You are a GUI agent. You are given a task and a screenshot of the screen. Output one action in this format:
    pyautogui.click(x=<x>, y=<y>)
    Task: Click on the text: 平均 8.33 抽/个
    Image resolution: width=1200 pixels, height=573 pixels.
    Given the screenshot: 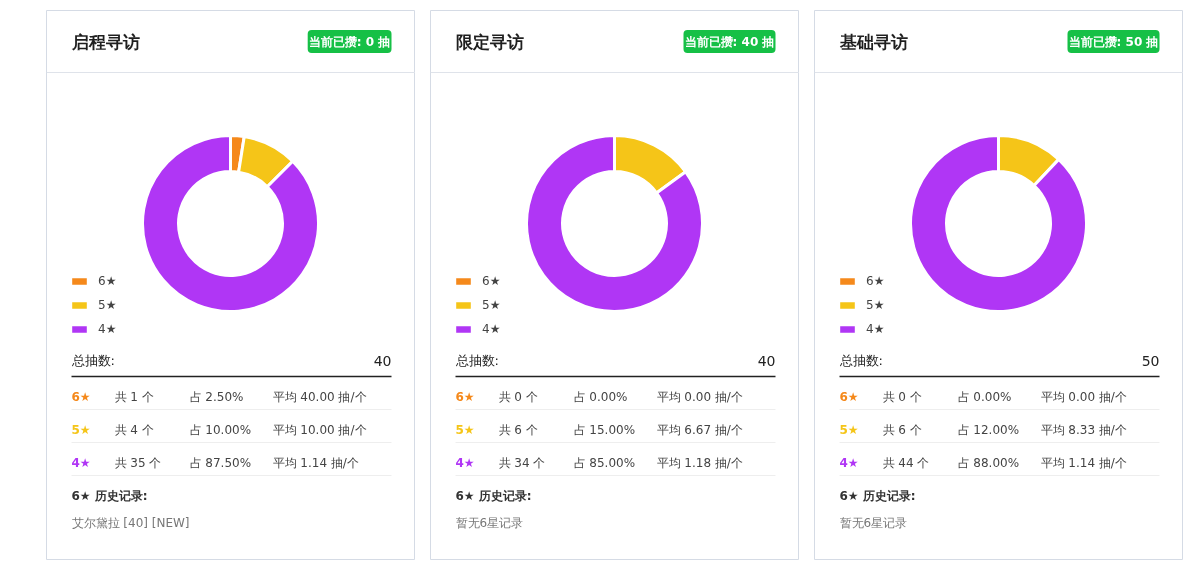 What is the action you would take?
    pyautogui.click(x=1083, y=429)
    